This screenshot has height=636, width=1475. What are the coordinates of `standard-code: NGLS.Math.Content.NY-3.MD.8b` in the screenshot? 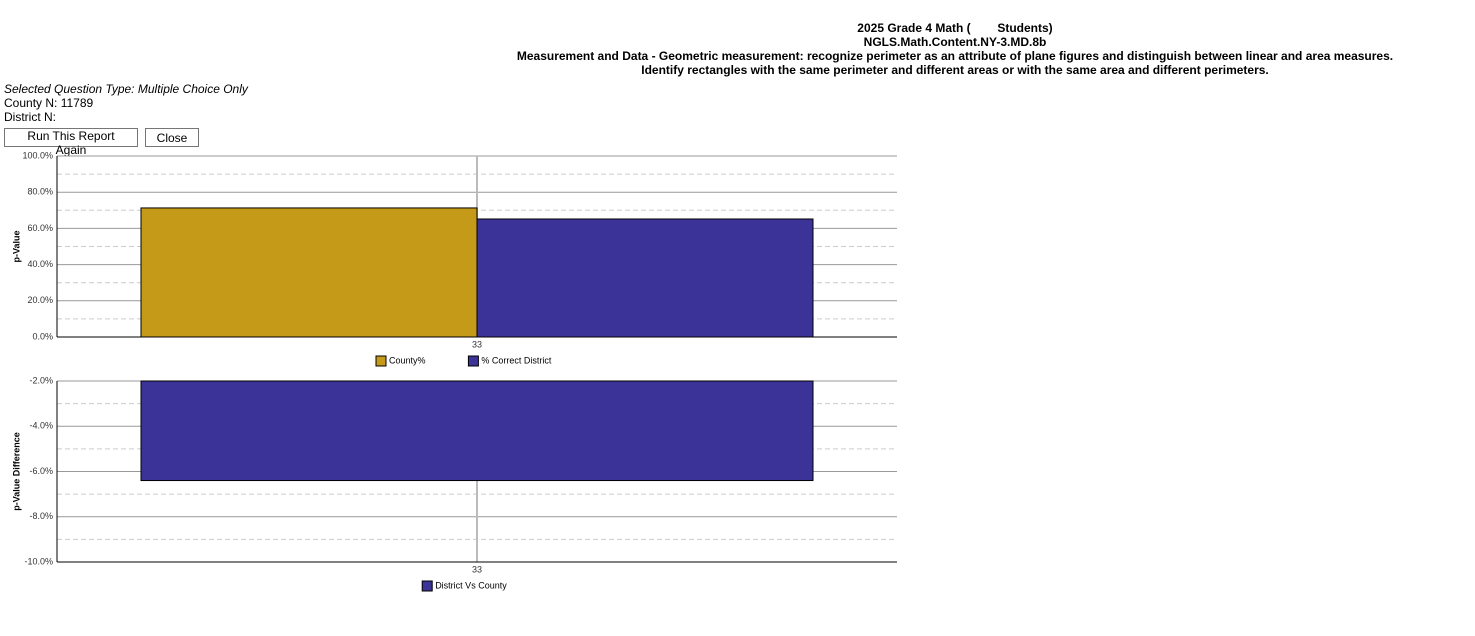 It's located at (955, 42).